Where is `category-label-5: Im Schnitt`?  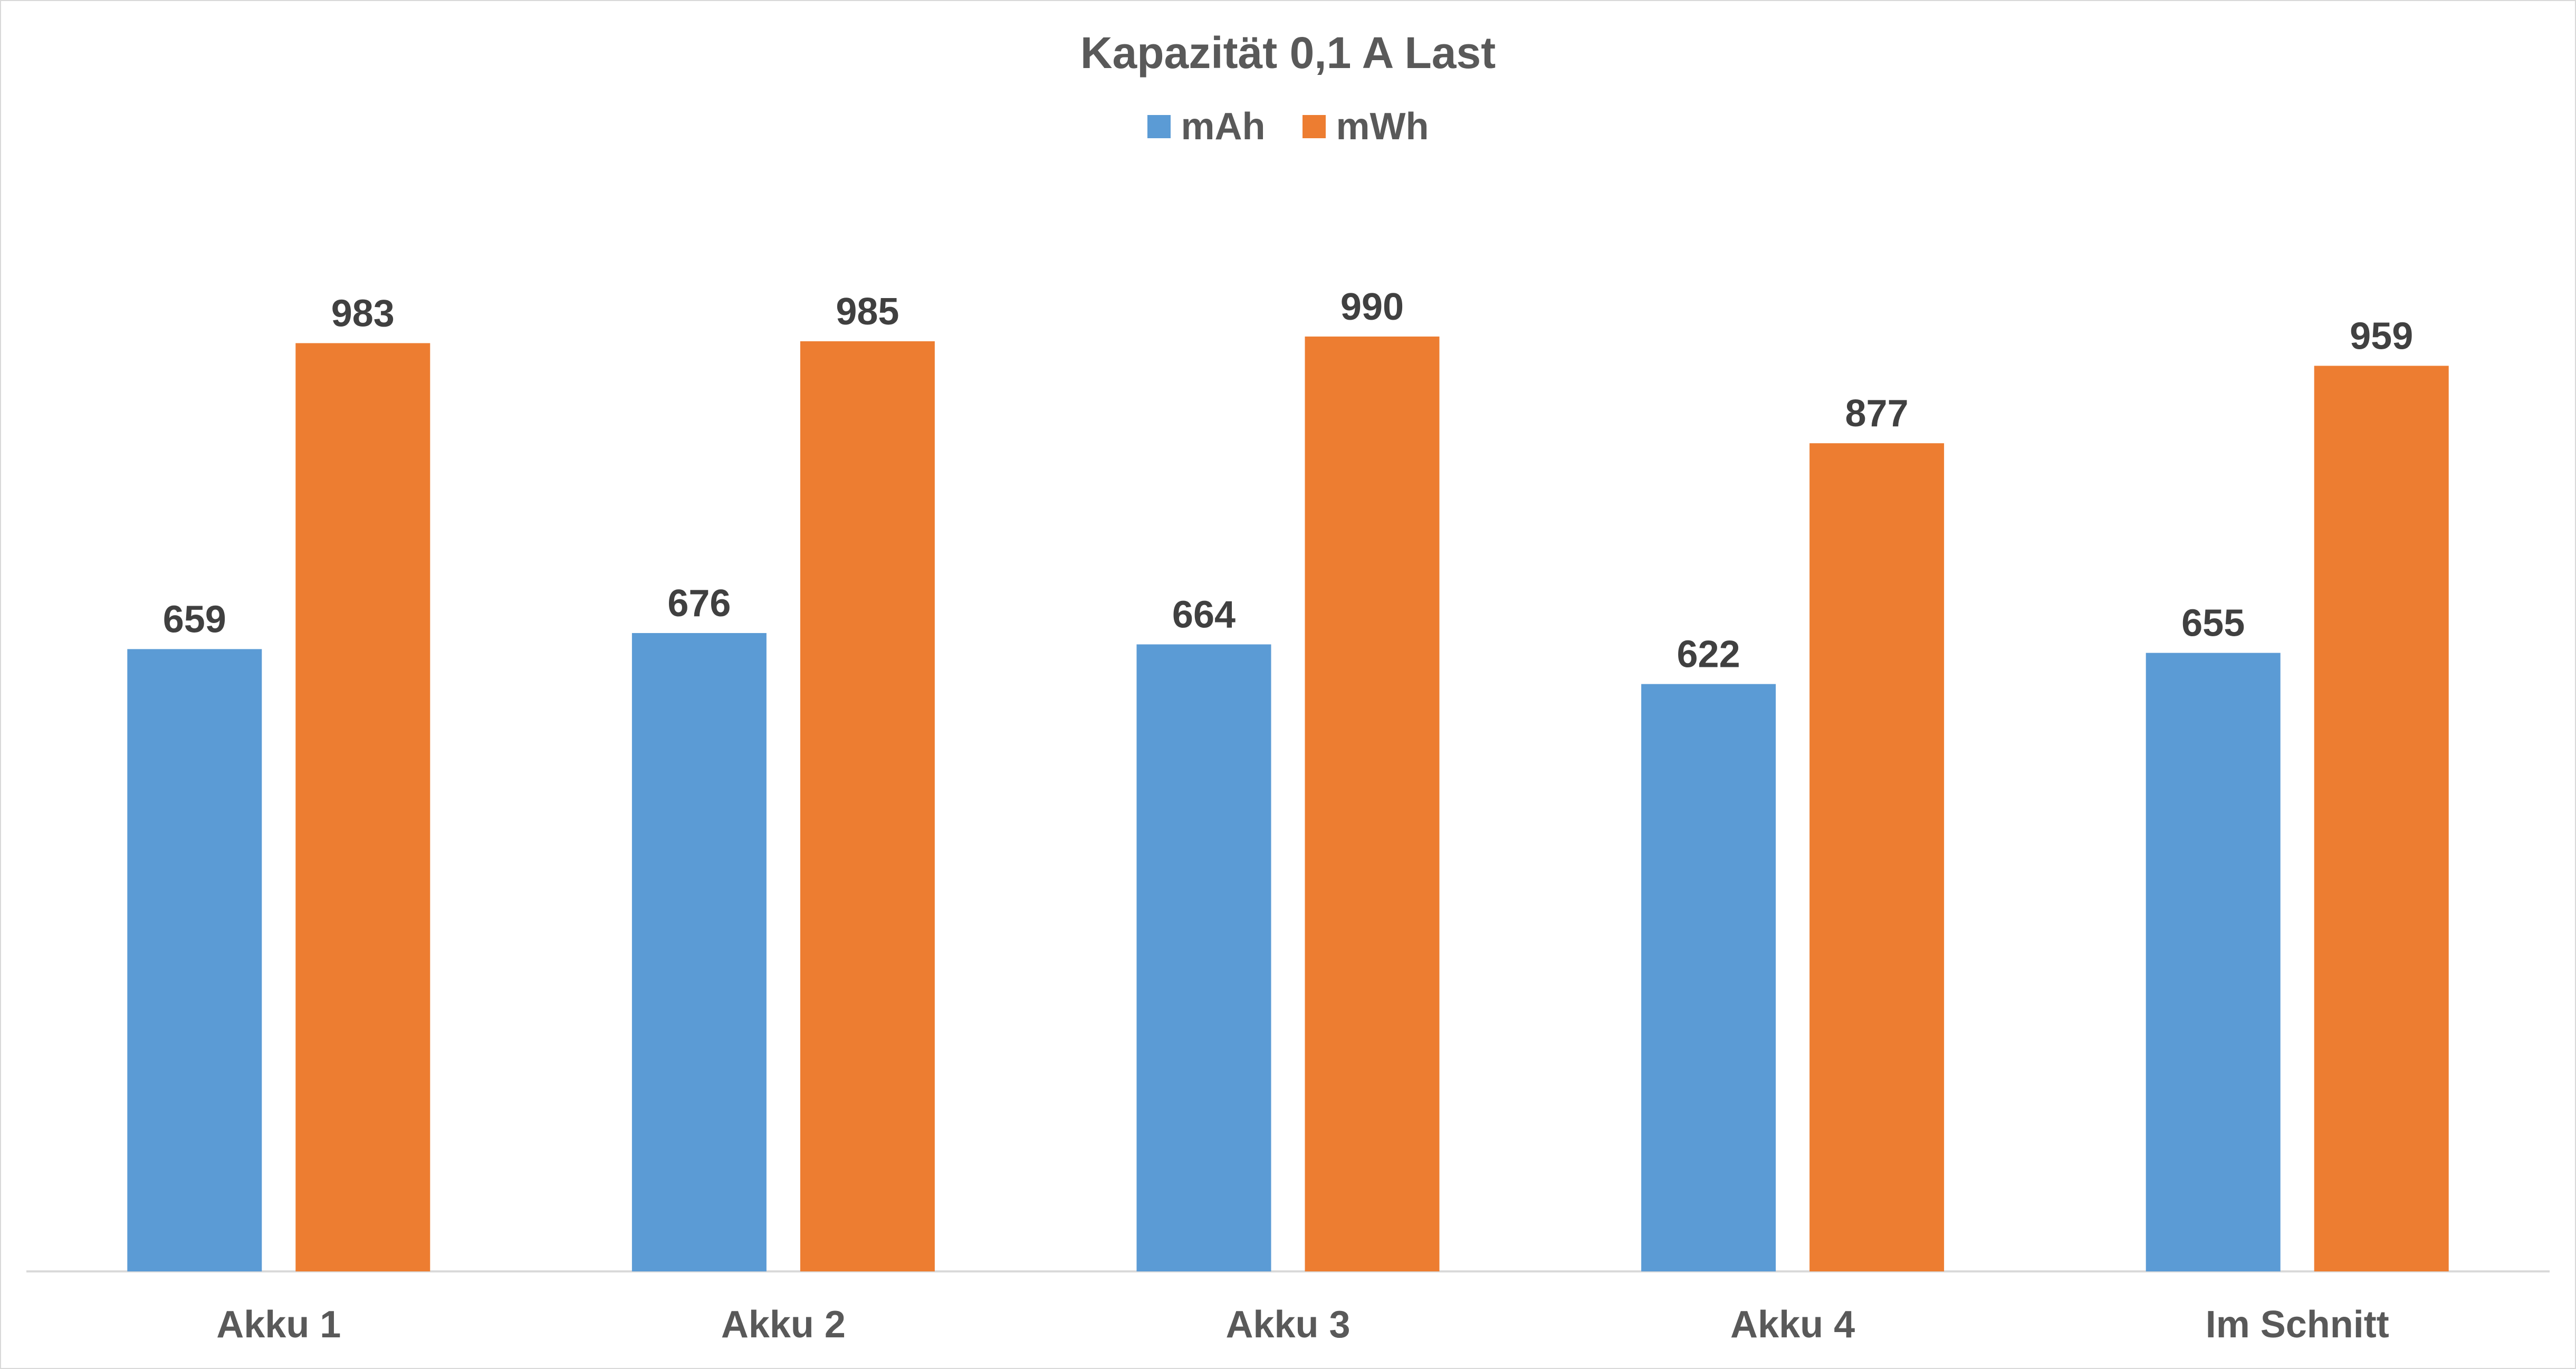 category-label-5: Im Schnitt is located at coordinates (2297, 1325).